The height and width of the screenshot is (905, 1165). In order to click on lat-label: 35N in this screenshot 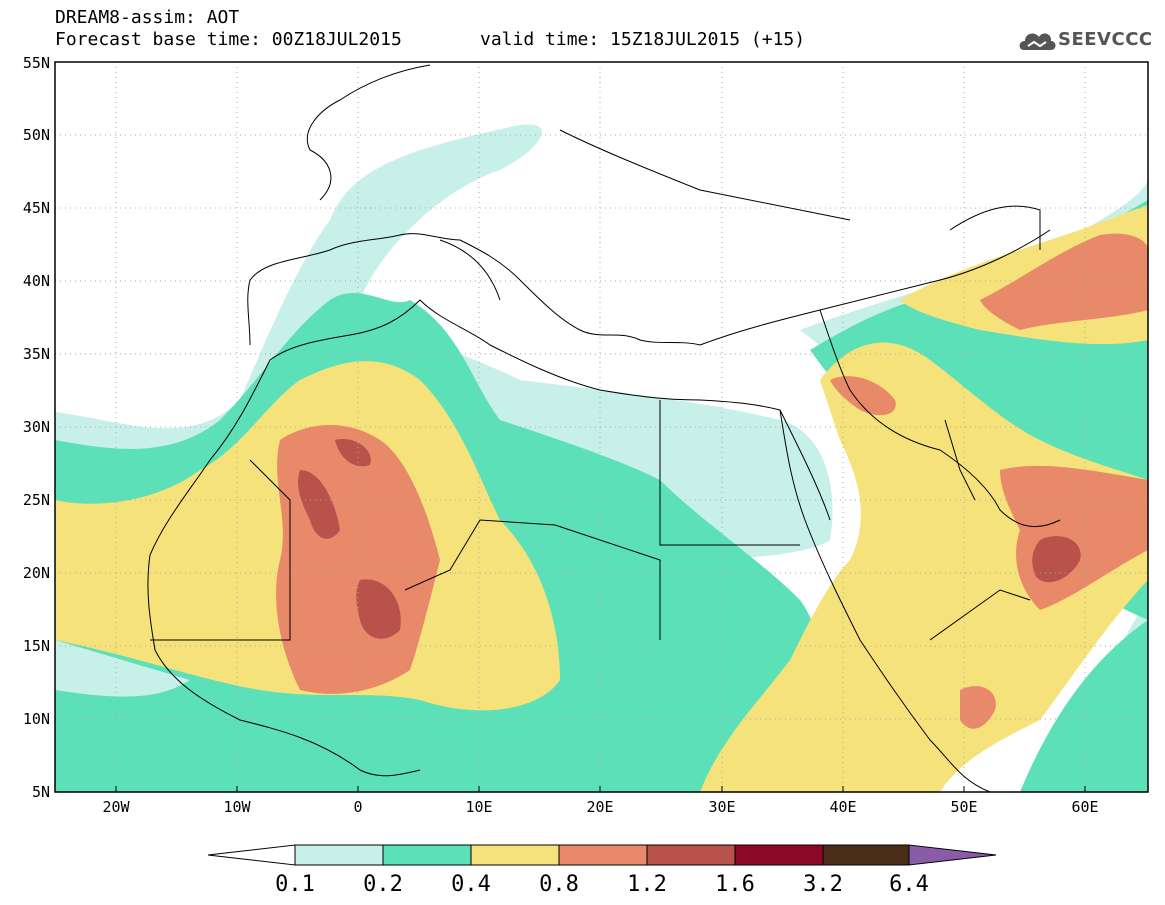, I will do `click(36, 354)`.